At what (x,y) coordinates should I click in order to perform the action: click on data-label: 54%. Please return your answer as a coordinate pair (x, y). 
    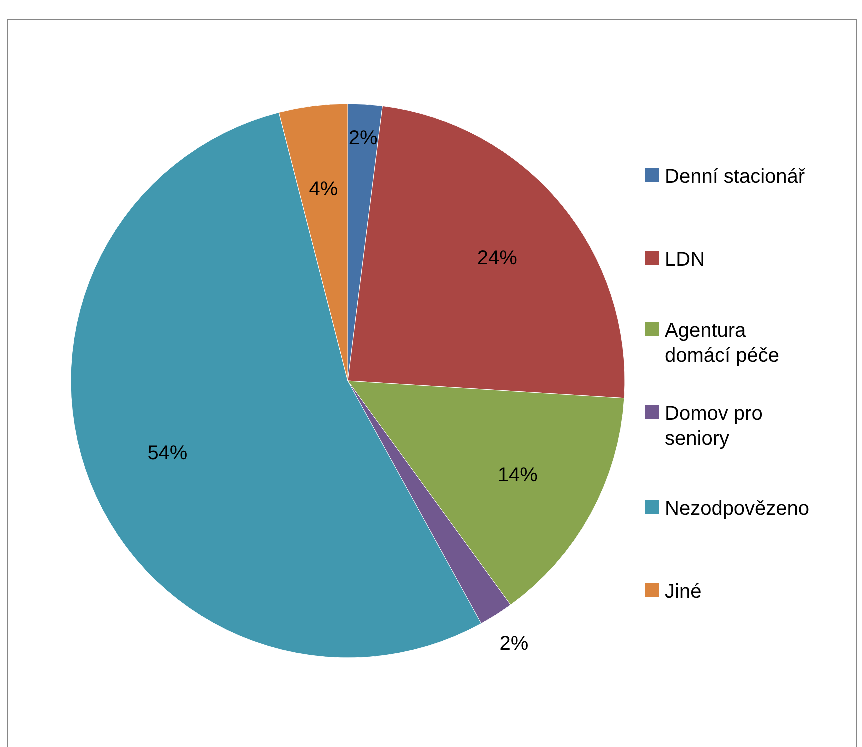
    Looking at the image, I should click on (168, 453).